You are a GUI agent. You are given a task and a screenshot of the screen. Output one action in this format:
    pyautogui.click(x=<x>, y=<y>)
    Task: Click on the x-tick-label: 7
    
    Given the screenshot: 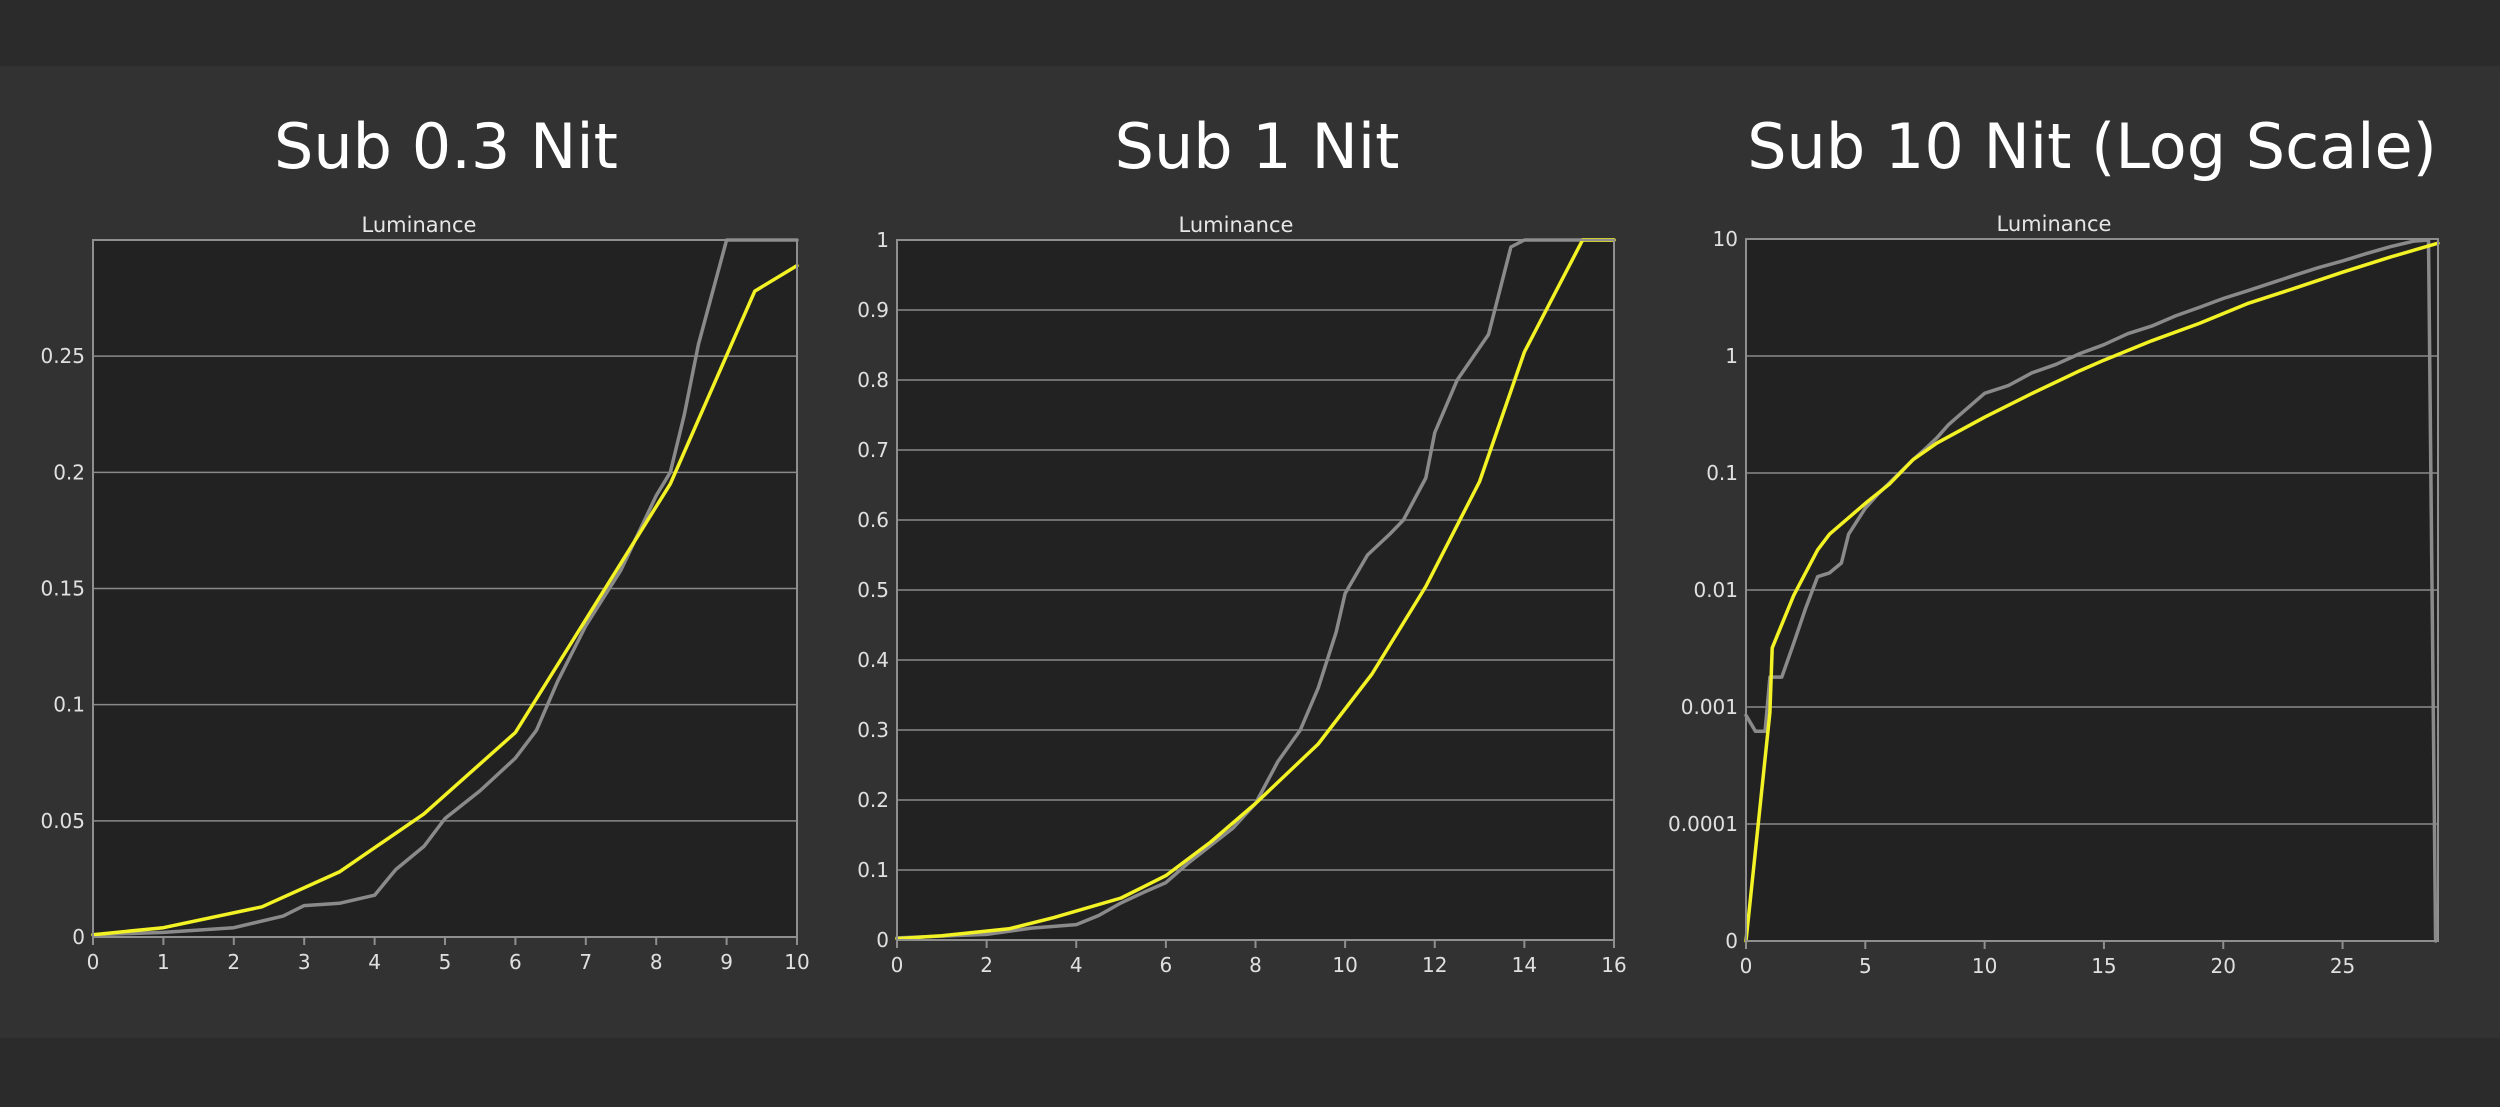 What is the action you would take?
    pyautogui.click(x=585, y=962)
    